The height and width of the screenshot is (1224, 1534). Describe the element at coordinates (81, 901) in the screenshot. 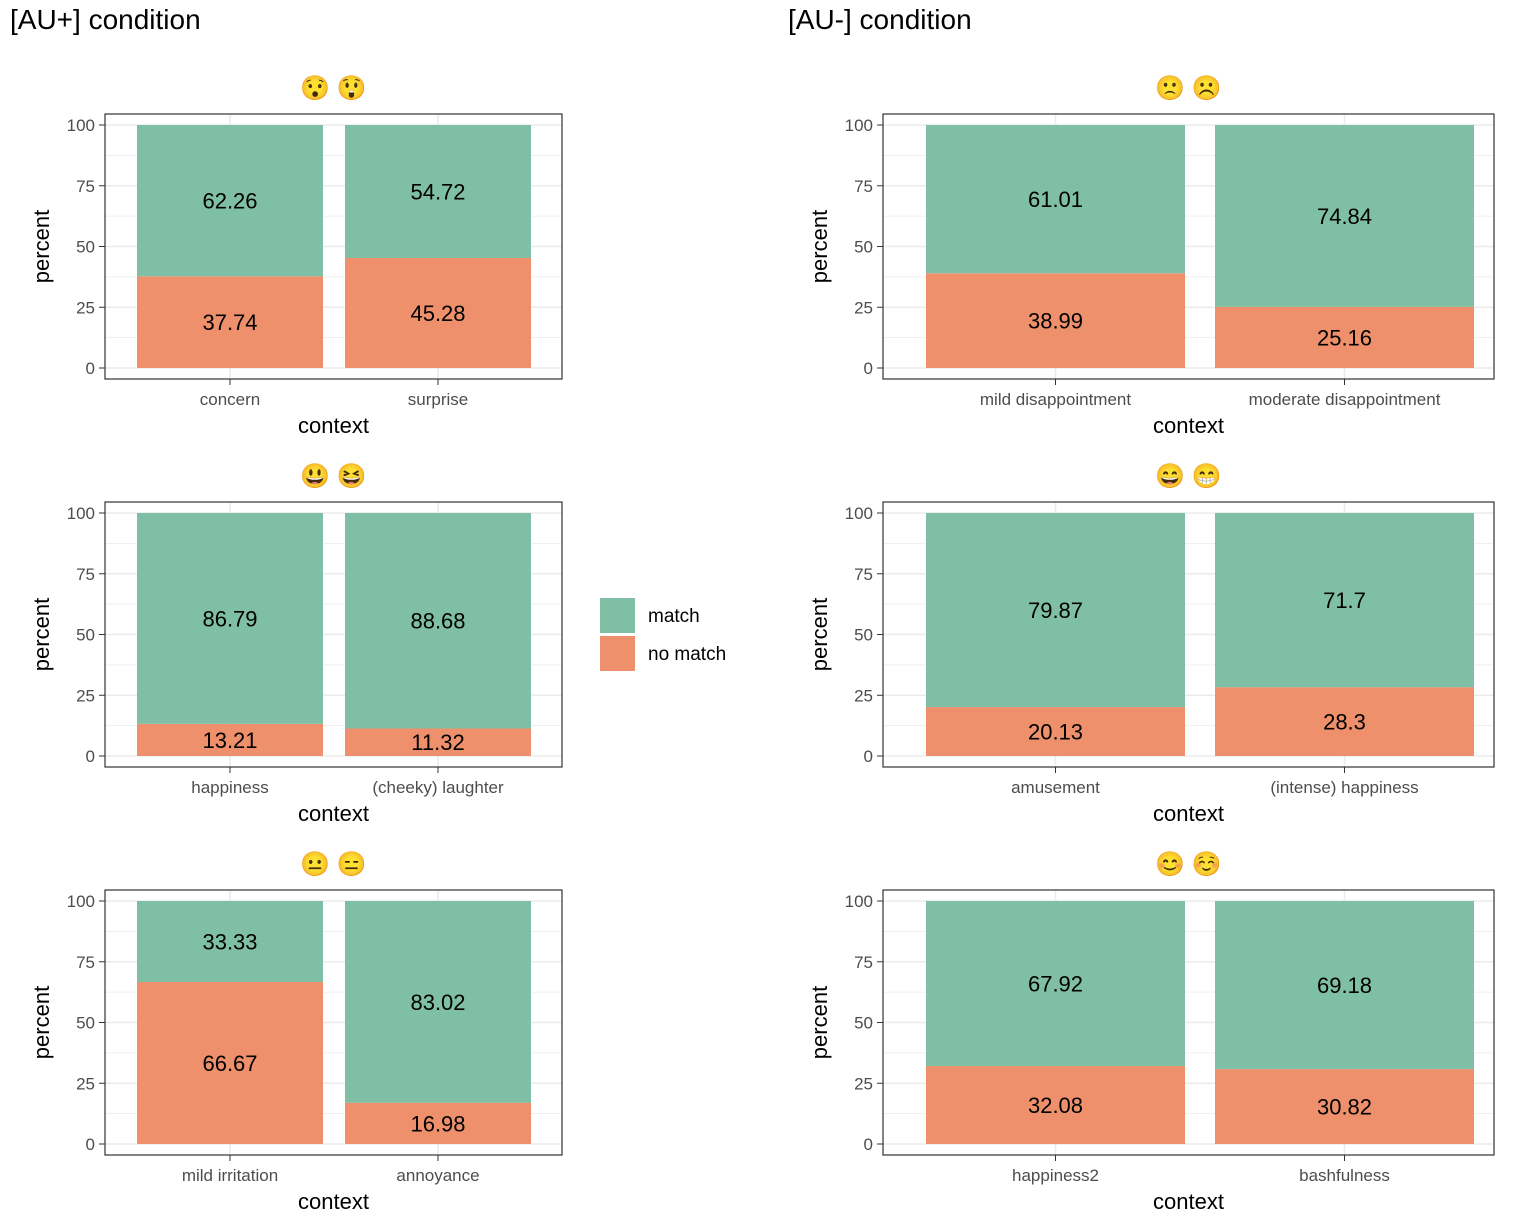

I see `panel-5-y-tick-label: 100` at that location.